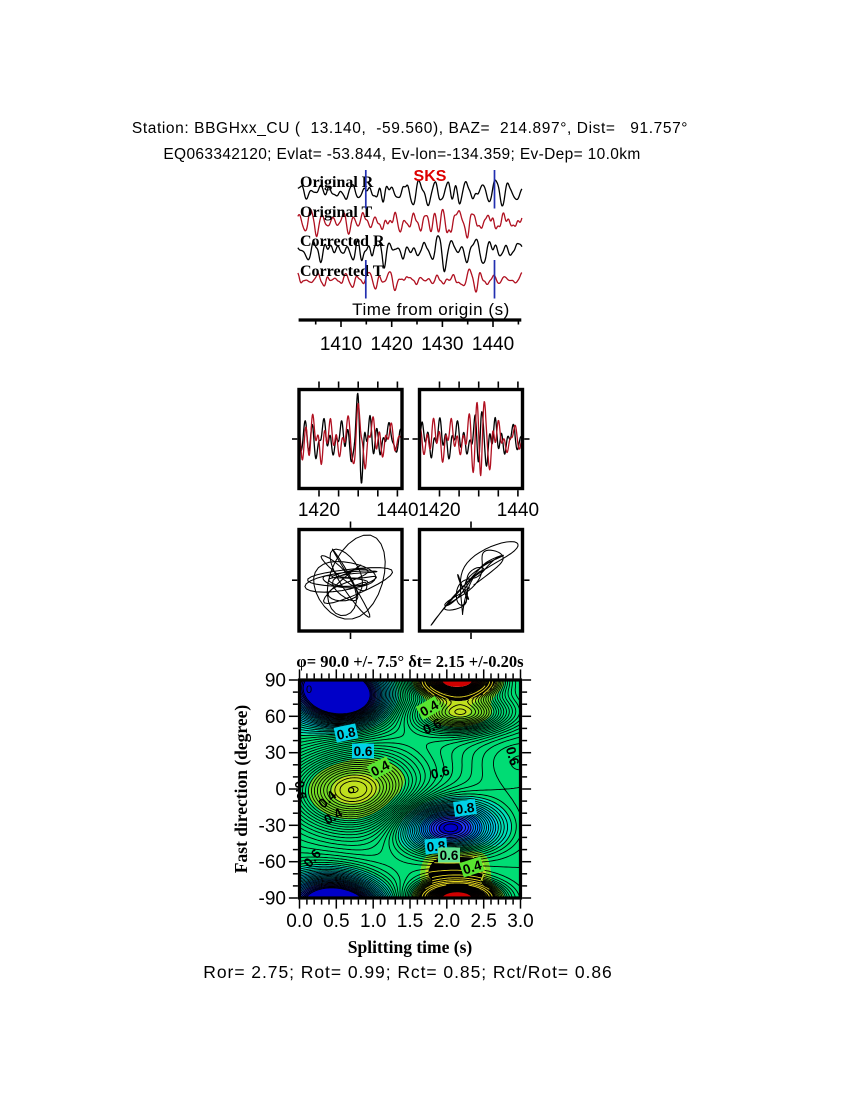  What do you see at coordinates (342, 241) in the screenshot?
I see `svg-text: Corrected R` at bounding box center [342, 241].